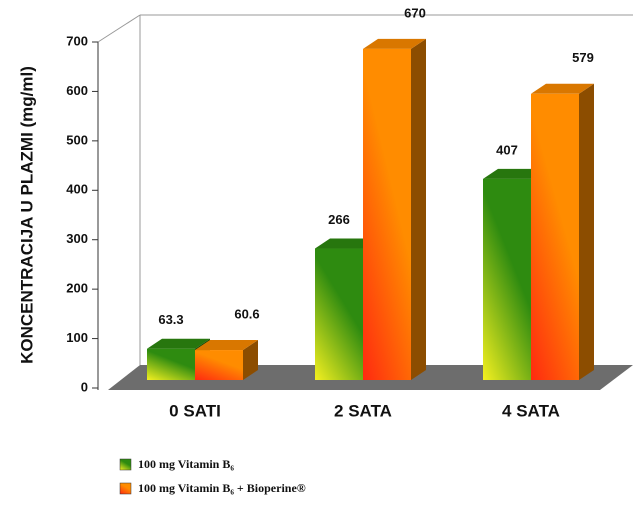  Describe the element at coordinates (195, 410) in the screenshot. I see `x-tick-label: 0 SATI` at that location.